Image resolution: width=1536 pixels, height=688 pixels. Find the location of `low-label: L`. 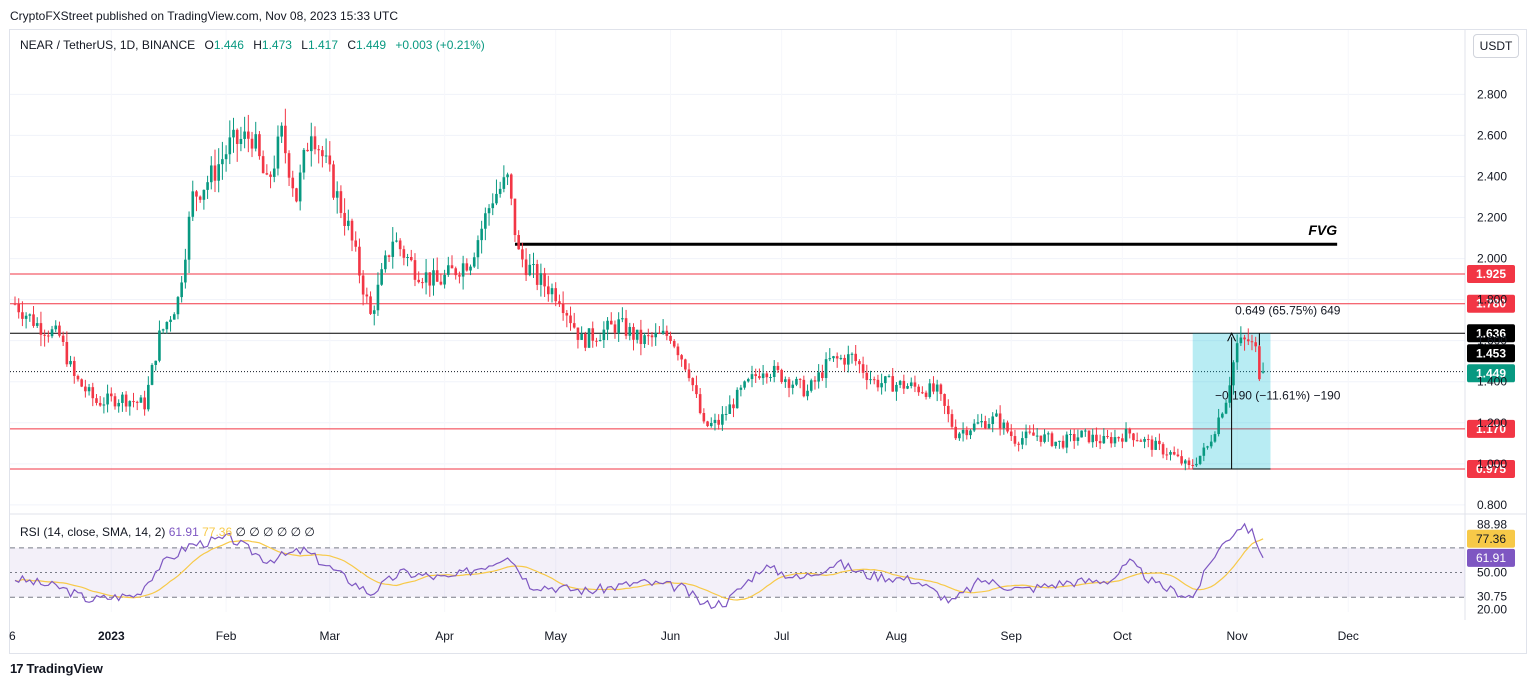

low-label: L is located at coordinates (304, 45).